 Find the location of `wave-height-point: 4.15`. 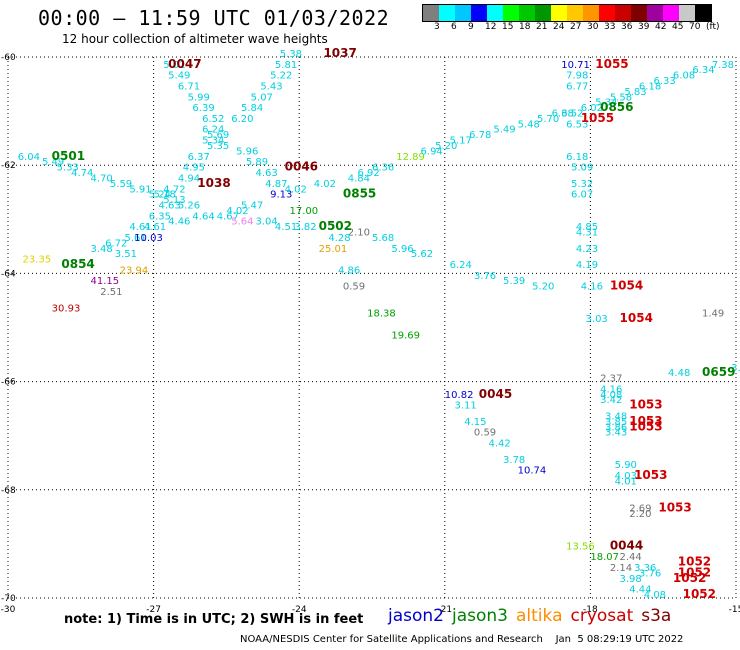

wave-height-point: 4.15 is located at coordinates (475, 422).